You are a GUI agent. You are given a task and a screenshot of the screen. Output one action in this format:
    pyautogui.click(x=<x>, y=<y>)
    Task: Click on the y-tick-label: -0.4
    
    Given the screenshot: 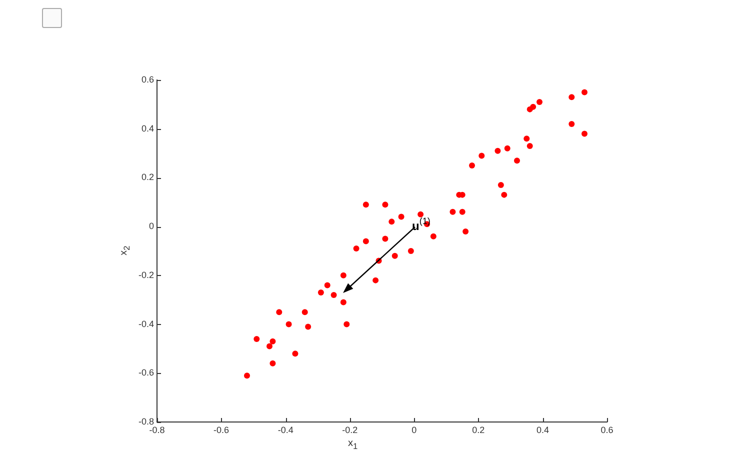 What is the action you would take?
    pyautogui.click(x=146, y=323)
    